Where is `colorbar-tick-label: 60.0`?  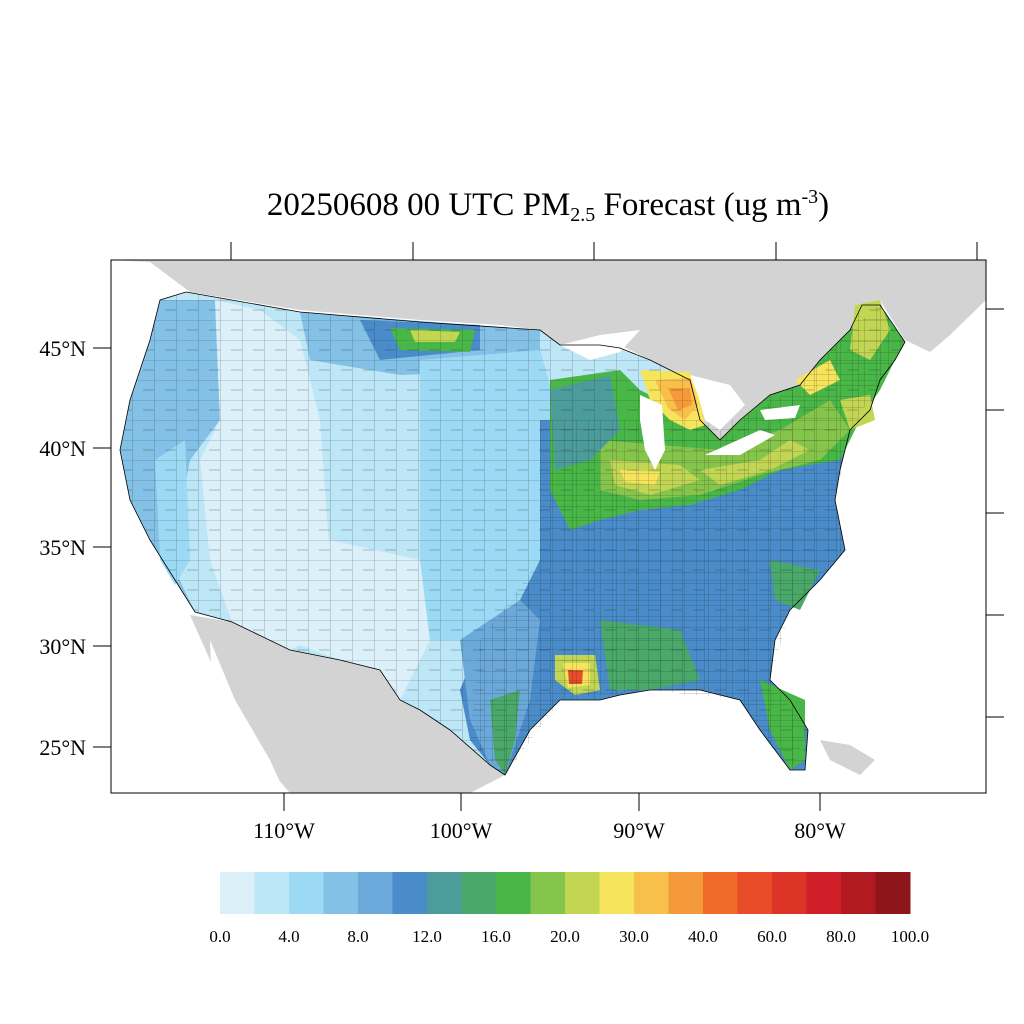 colorbar-tick-label: 60.0 is located at coordinates (772, 936).